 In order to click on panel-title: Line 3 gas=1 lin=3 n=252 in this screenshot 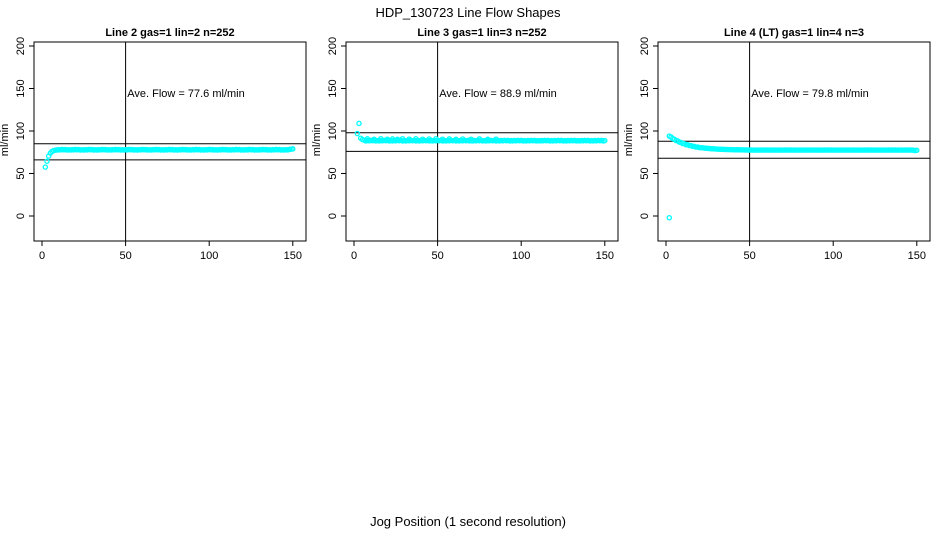, I will do `click(481, 33)`.